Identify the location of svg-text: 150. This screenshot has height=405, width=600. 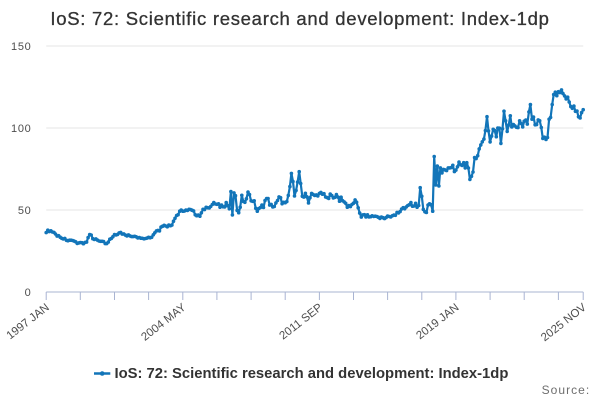
(21, 47).